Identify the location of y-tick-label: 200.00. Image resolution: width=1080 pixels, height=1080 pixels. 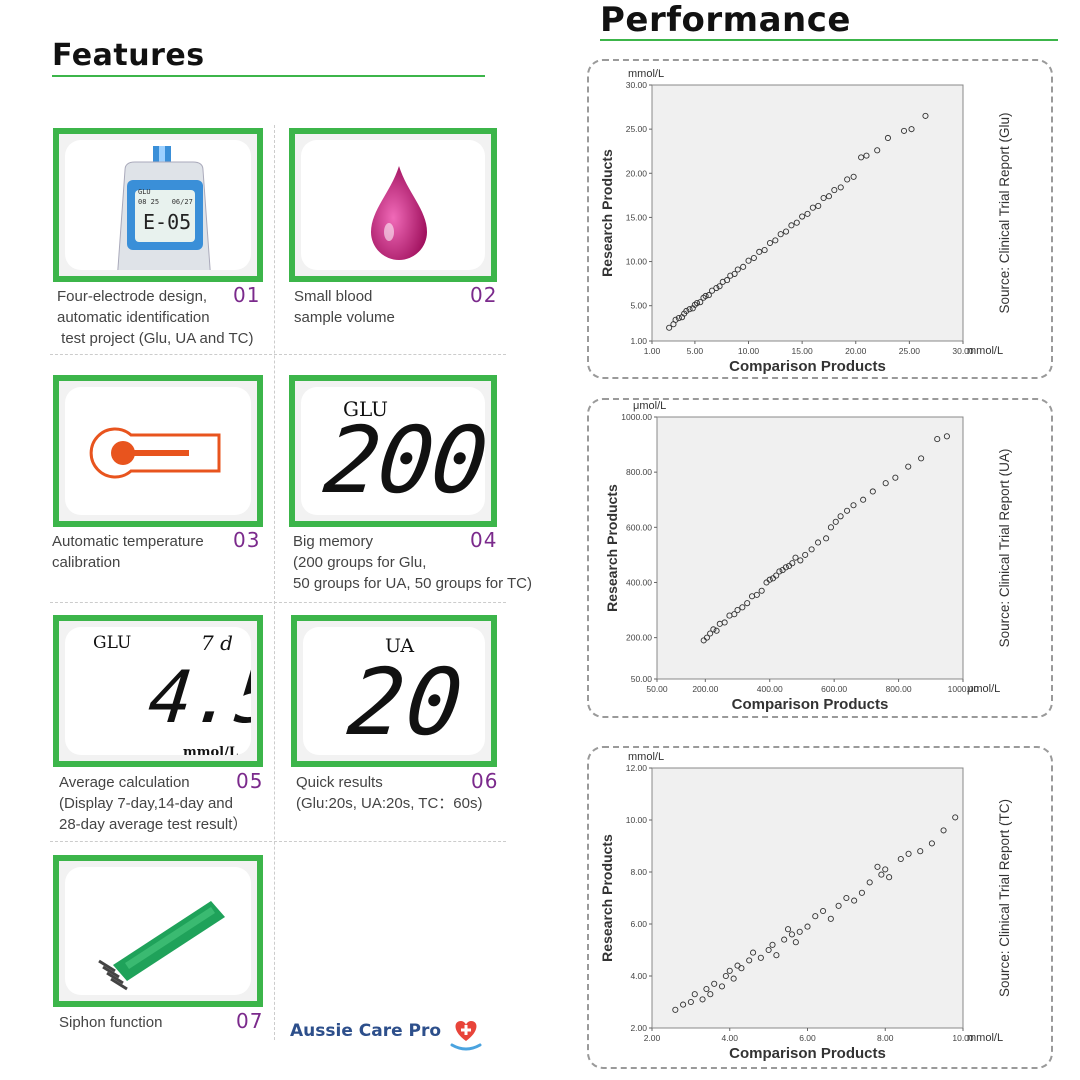
(639, 638).